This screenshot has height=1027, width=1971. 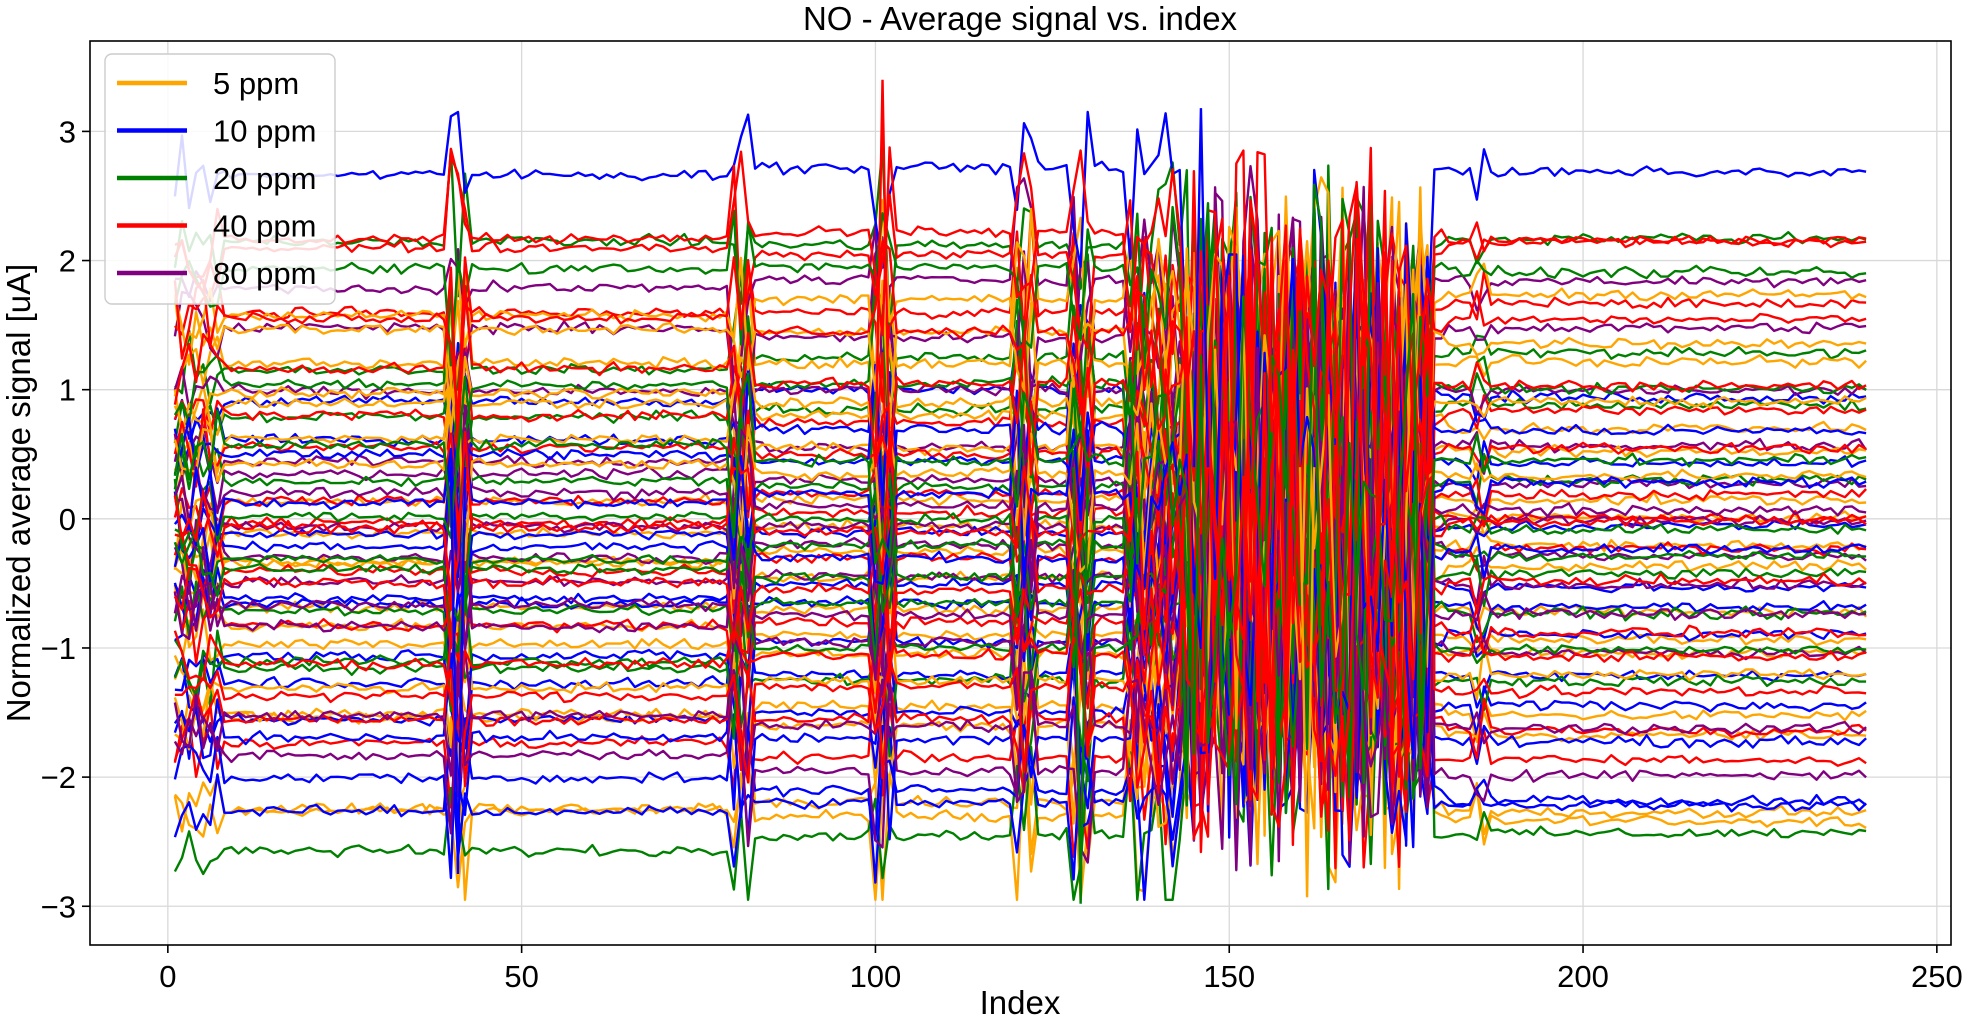 I want to click on legend-label: 5 ppm, so click(x=256, y=83).